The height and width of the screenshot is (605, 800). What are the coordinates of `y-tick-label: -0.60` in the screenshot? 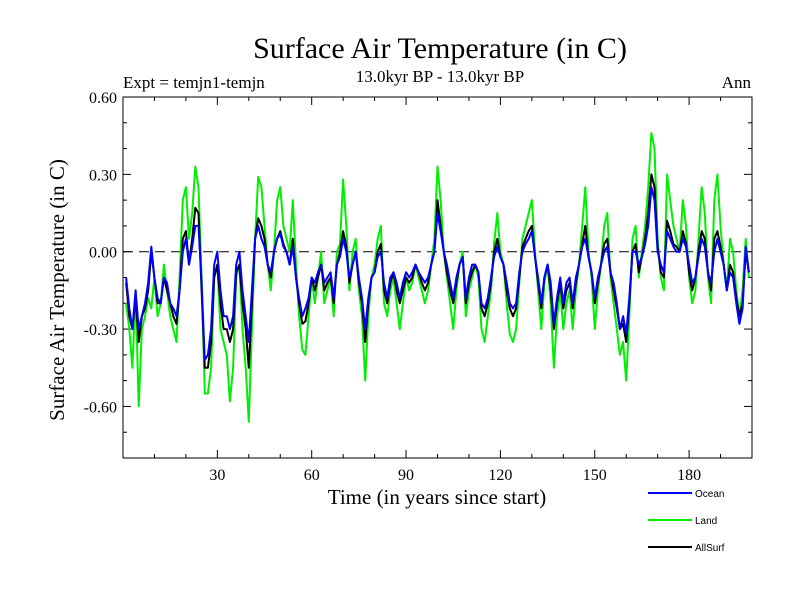 It's located at (100, 407).